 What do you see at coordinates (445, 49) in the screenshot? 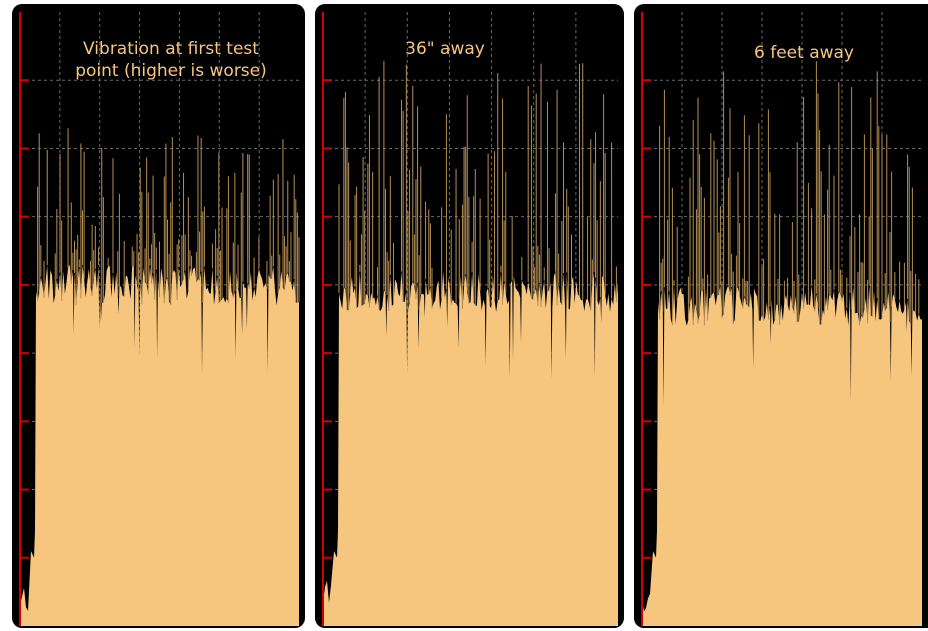
I see `chart-title-2: 36" away` at bounding box center [445, 49].